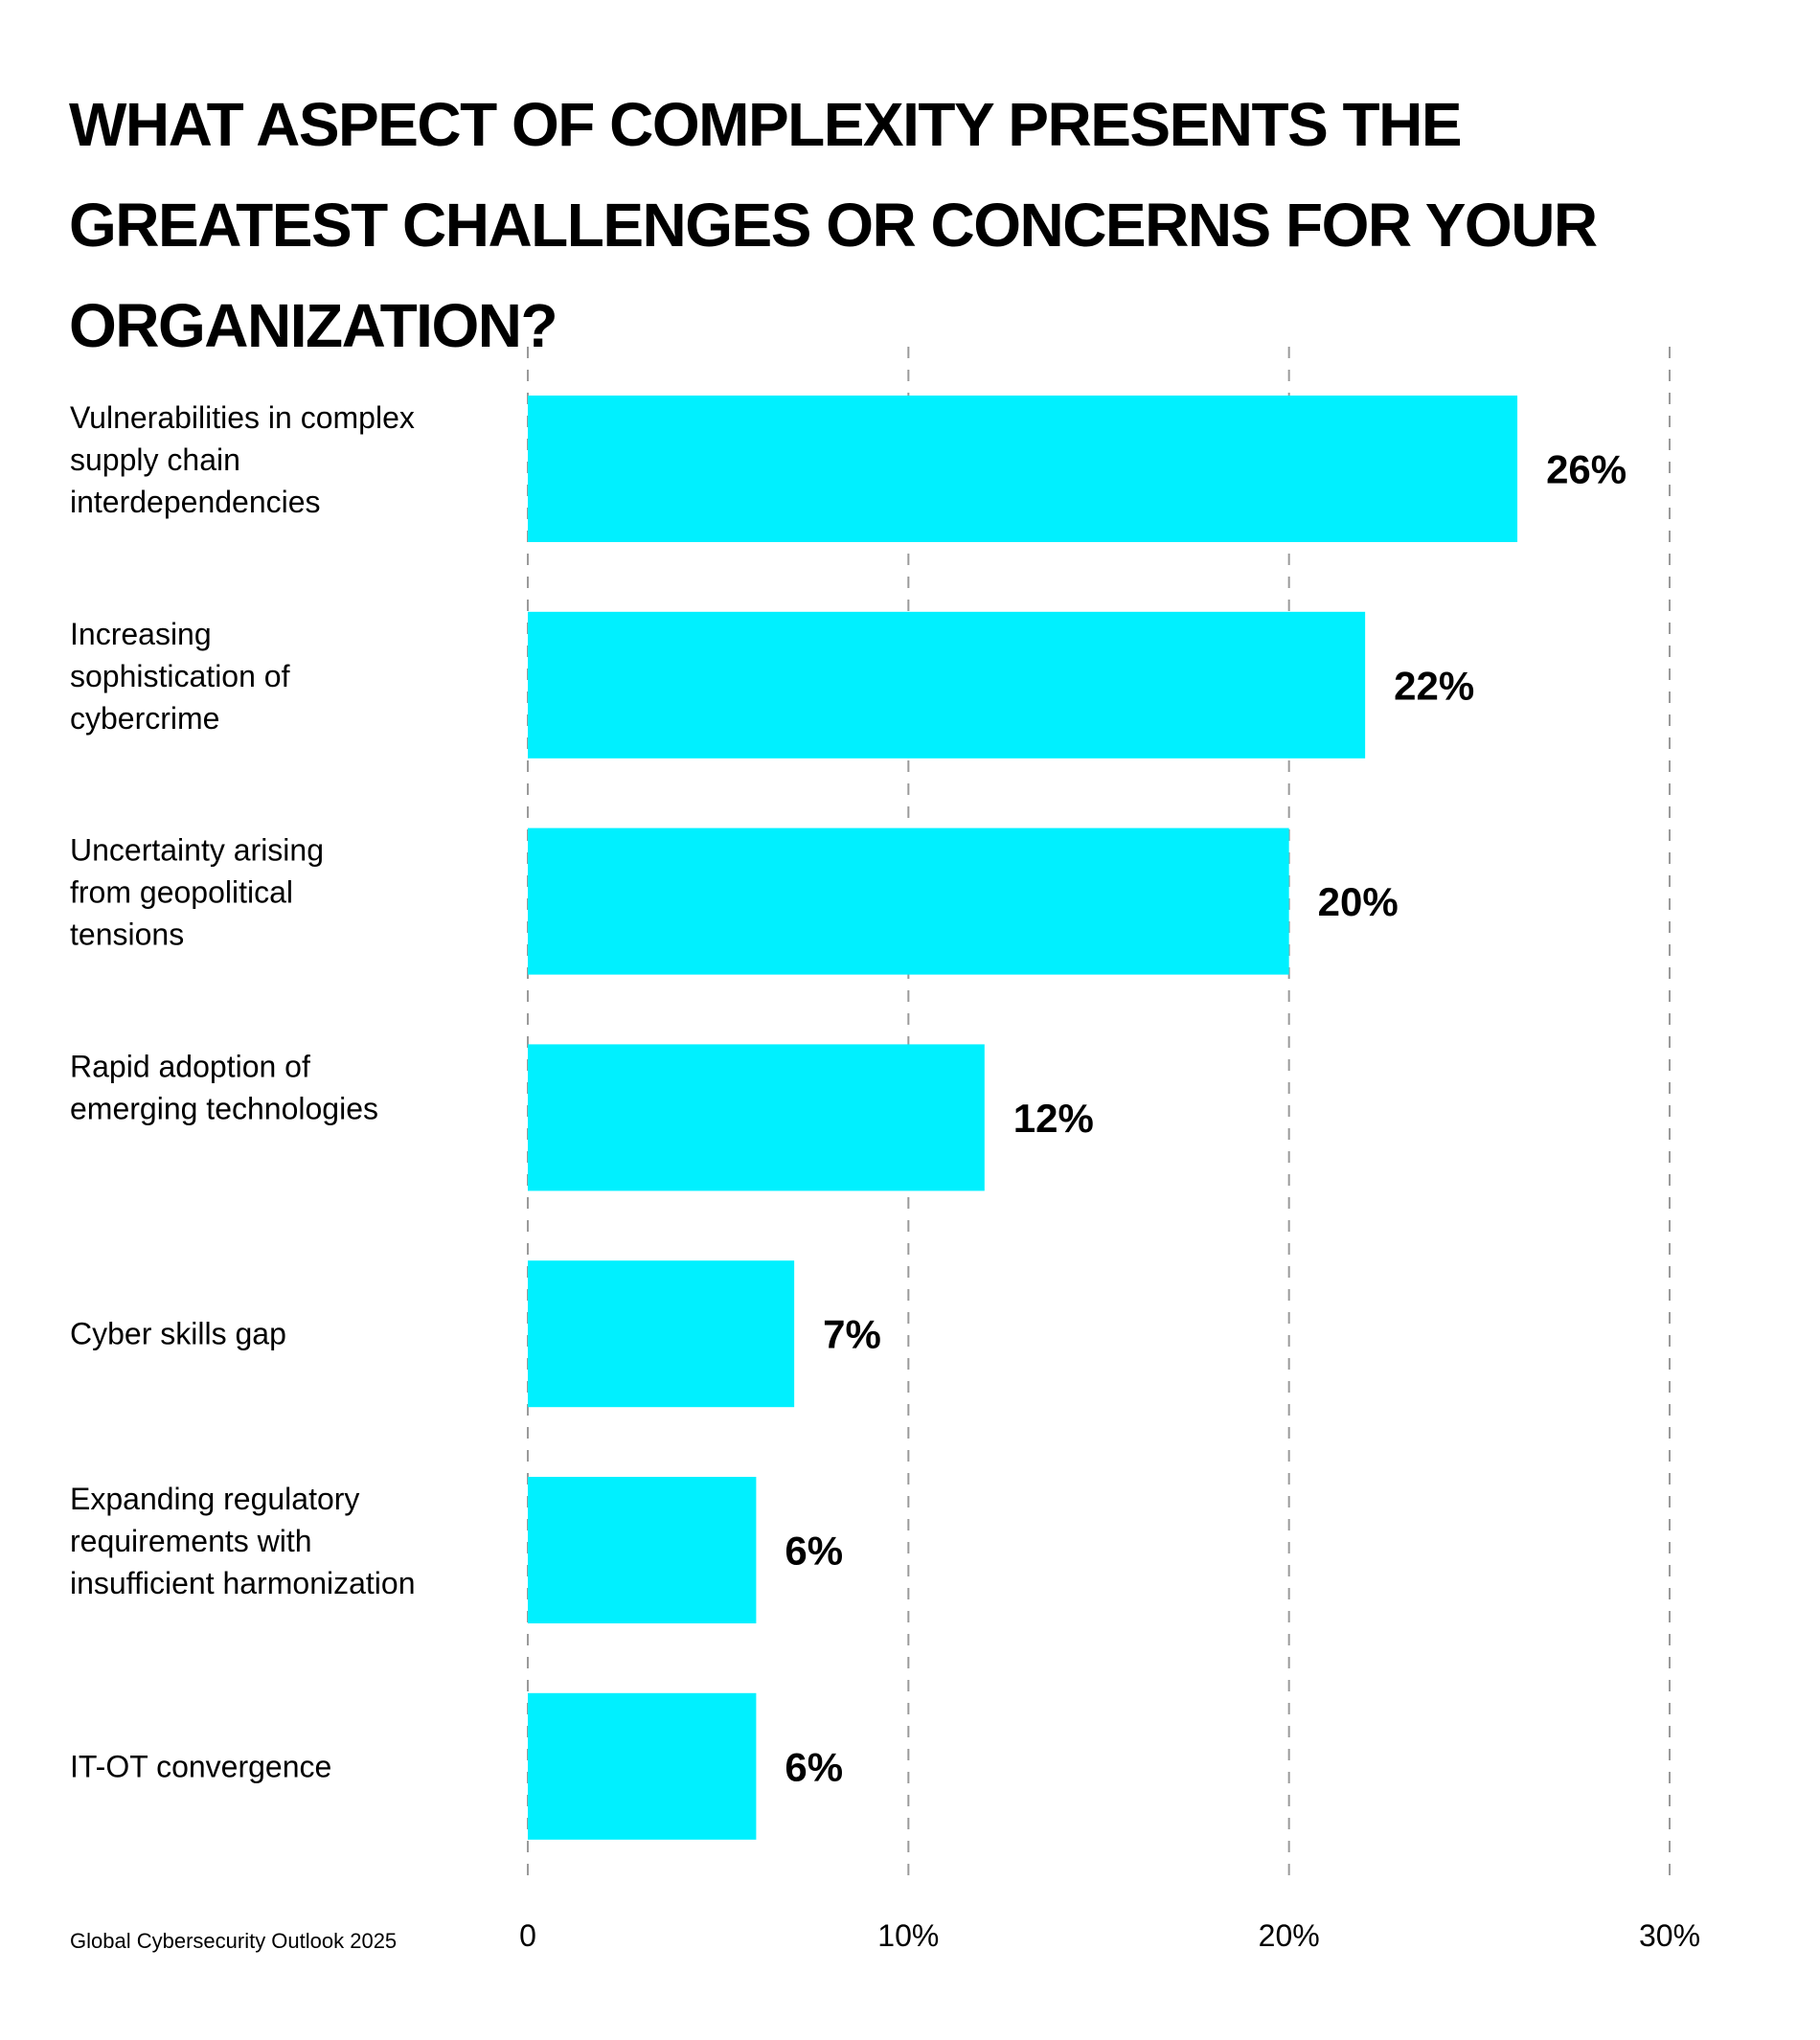  I want to click on x-tick-label: 0, so click(527, 1935).